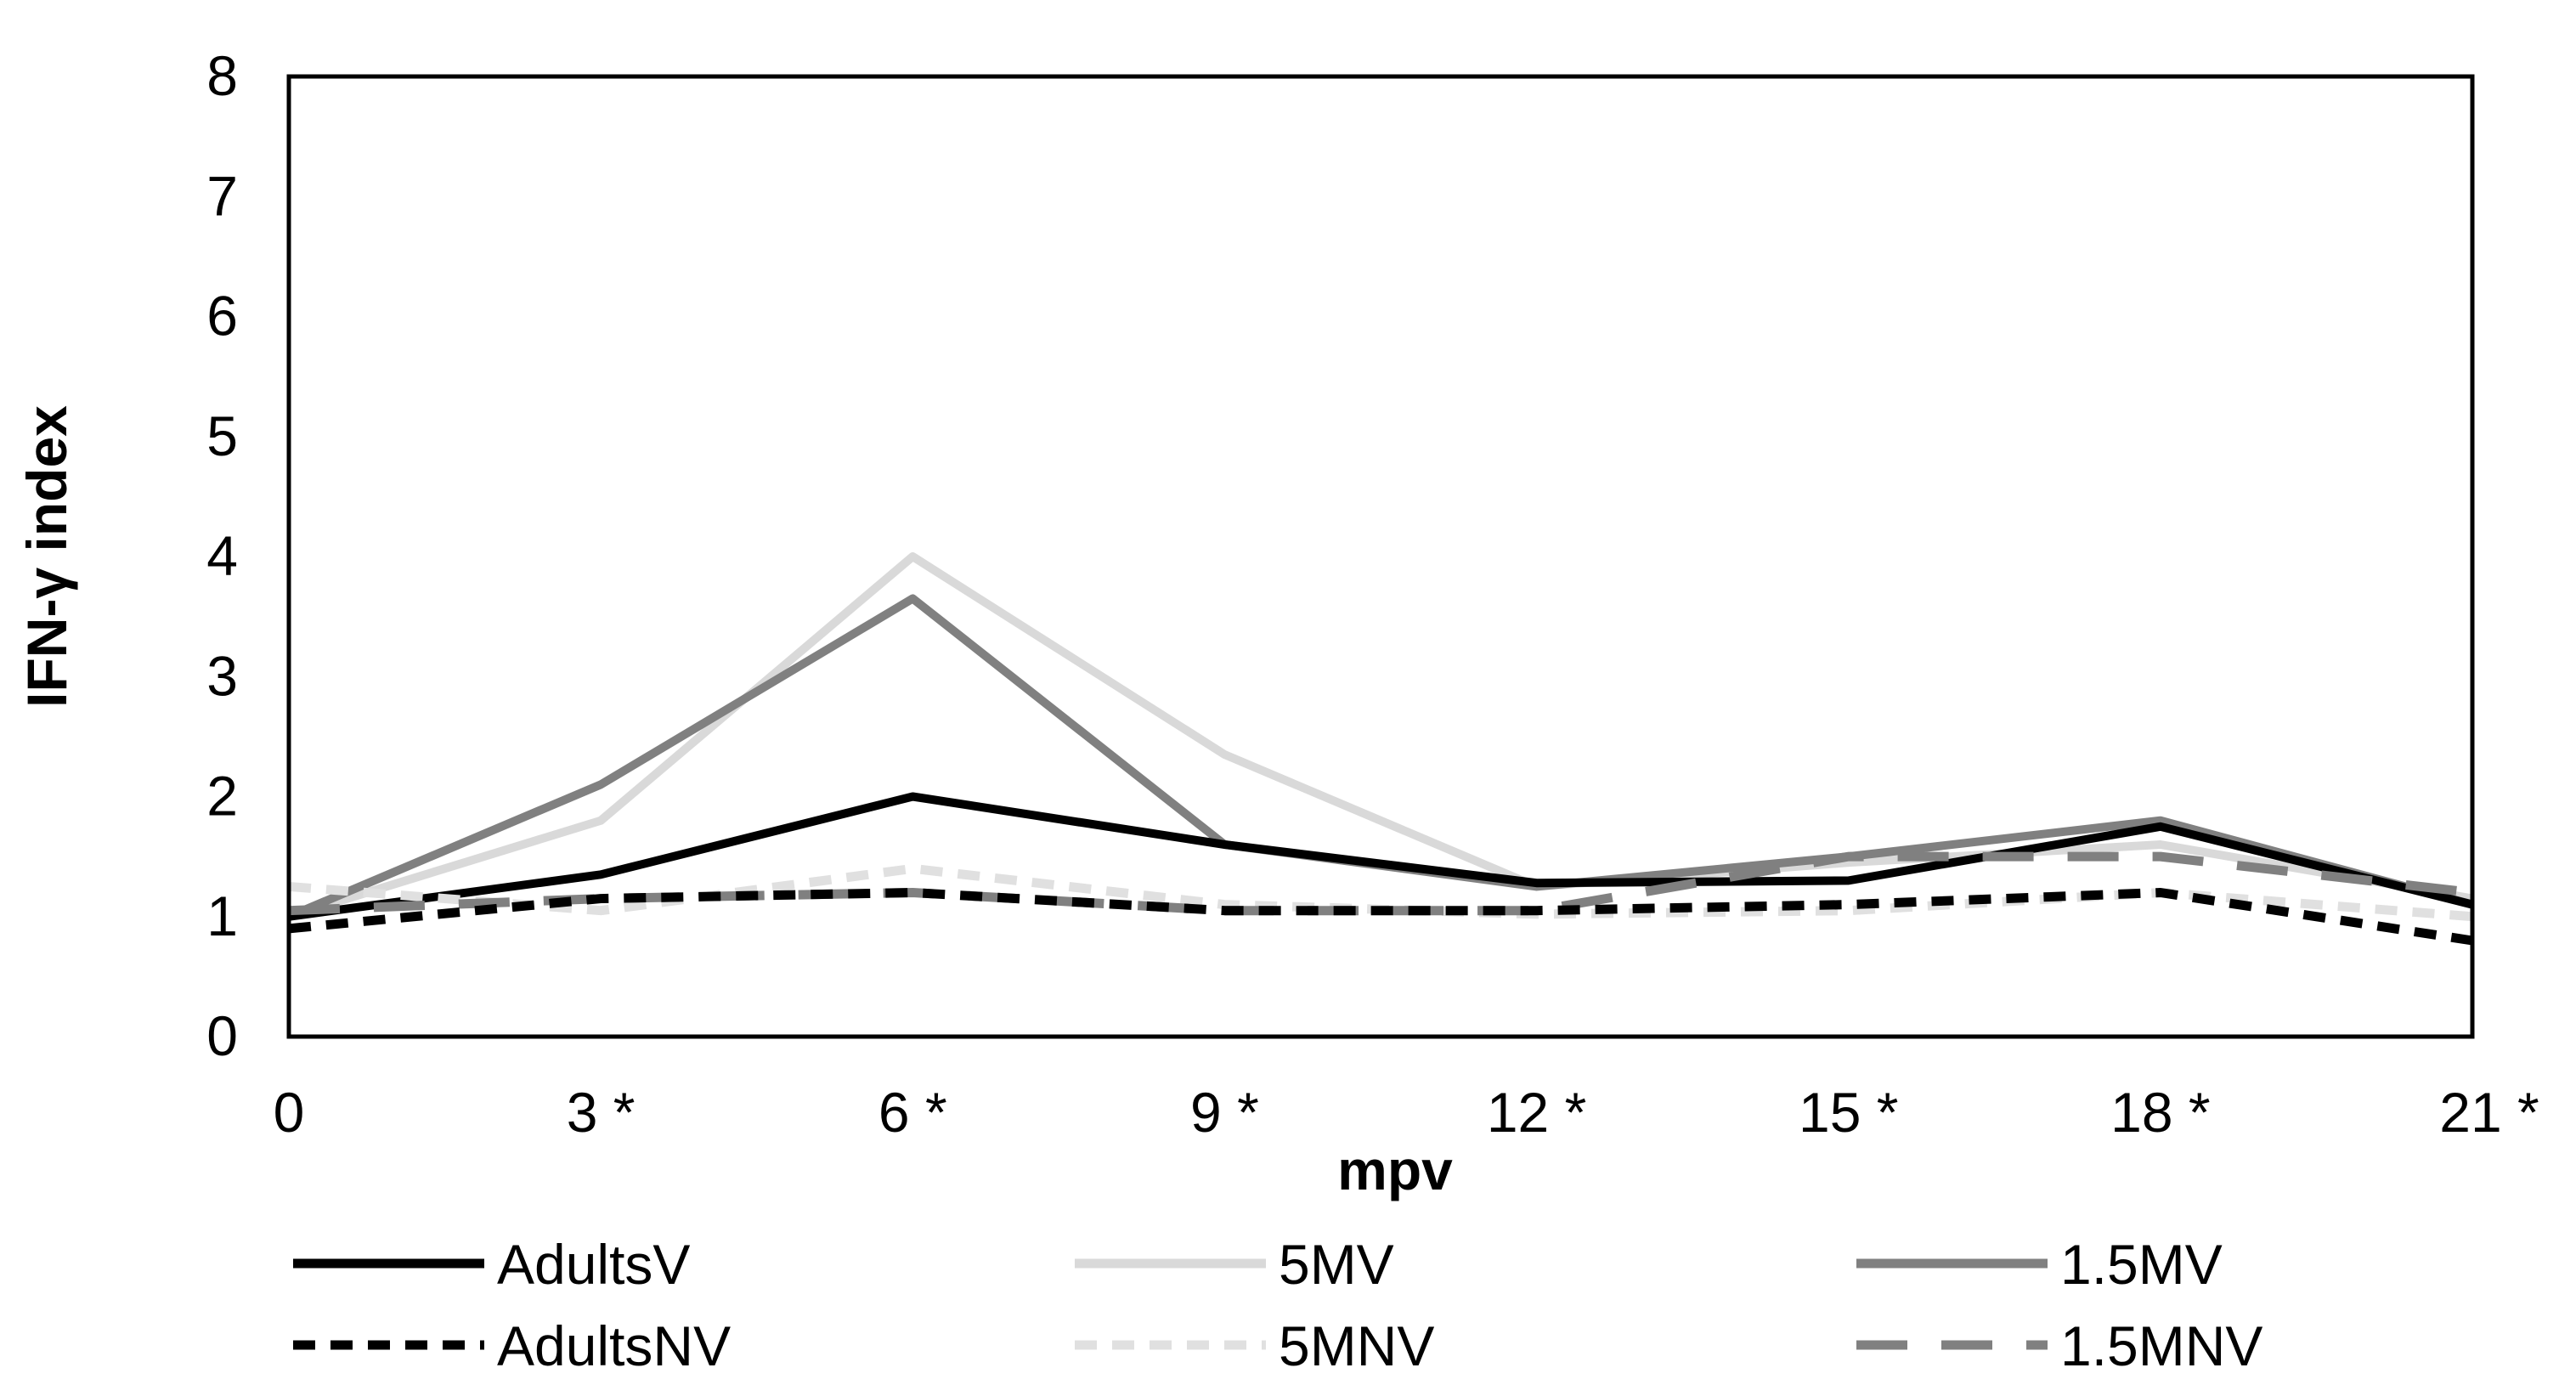 The image size is (2576, 1396). I want to click on x-axis-title: mpv, so click(1395, 1170).